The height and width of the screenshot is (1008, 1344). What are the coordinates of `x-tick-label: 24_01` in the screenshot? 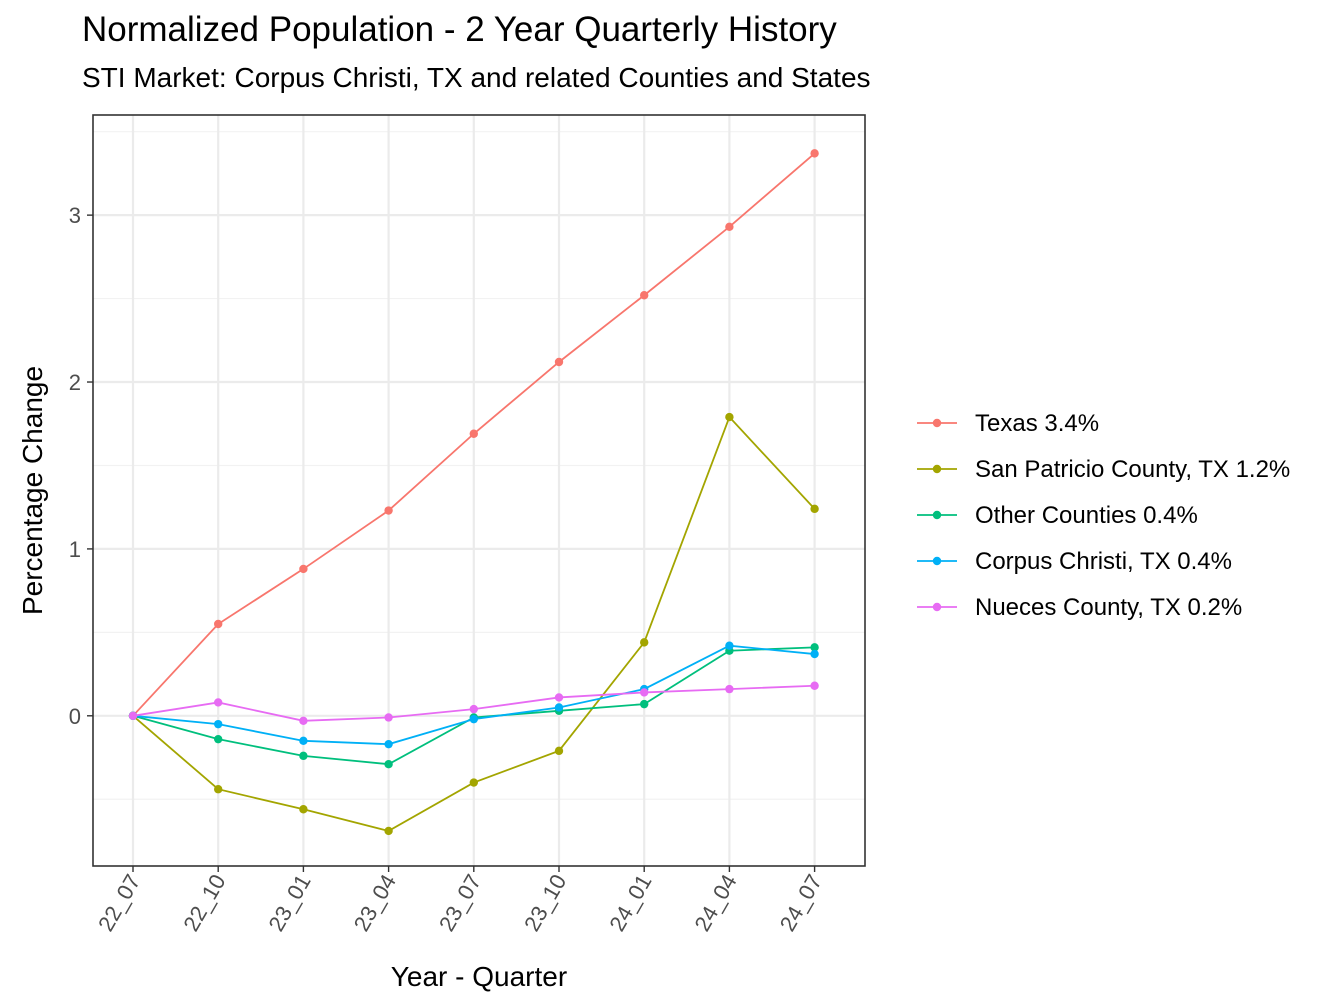 It's located at (630, 902).